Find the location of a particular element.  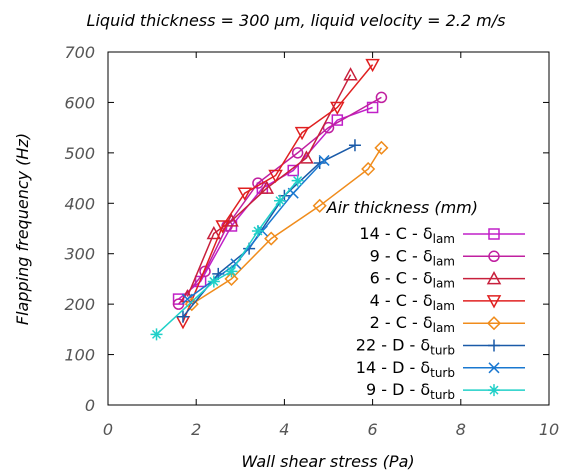

legend-entry-0: 14 - C - δlam is located at coordinates (442, 235).